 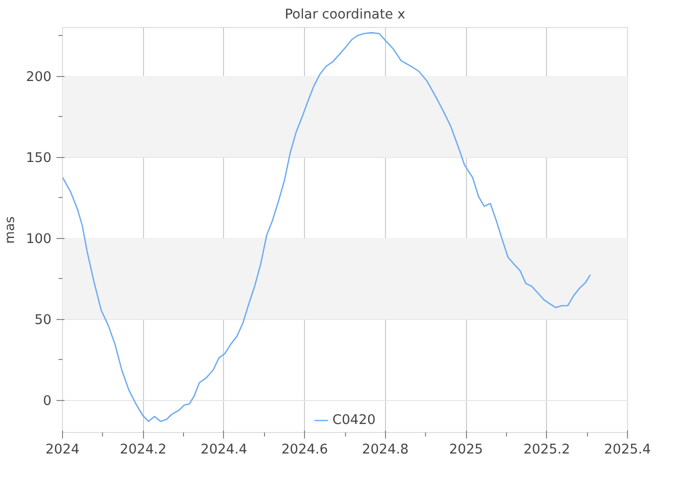 What do you see at coordinates (63, 450) in the screenshot?
I see `x-tick-label: 2024` at bounding box center [63, 450].